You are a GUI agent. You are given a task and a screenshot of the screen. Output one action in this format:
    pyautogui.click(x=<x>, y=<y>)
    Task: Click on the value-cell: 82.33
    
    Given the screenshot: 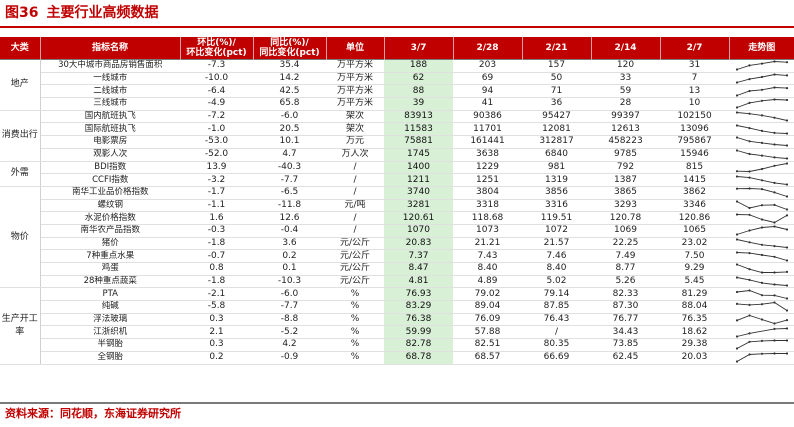 What is the action you would take?
    pyautogui.click(x=625, y=294)
    